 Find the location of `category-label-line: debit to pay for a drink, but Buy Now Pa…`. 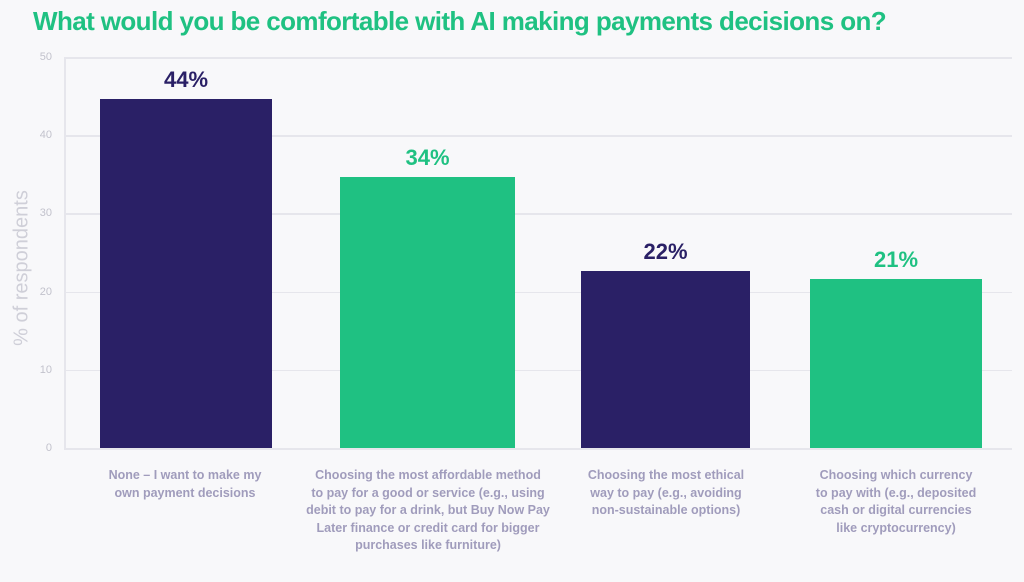

category-label-line: debit to pay for a drink, but Buy Now Pa… is located at coordinates (428, 510).